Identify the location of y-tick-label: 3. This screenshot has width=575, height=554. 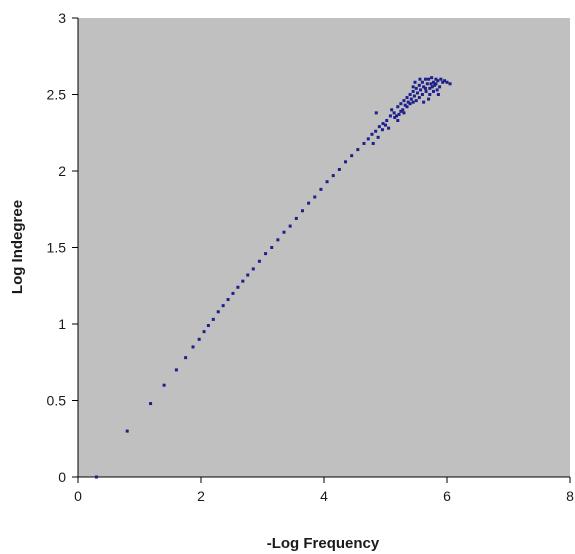
(62, 18).